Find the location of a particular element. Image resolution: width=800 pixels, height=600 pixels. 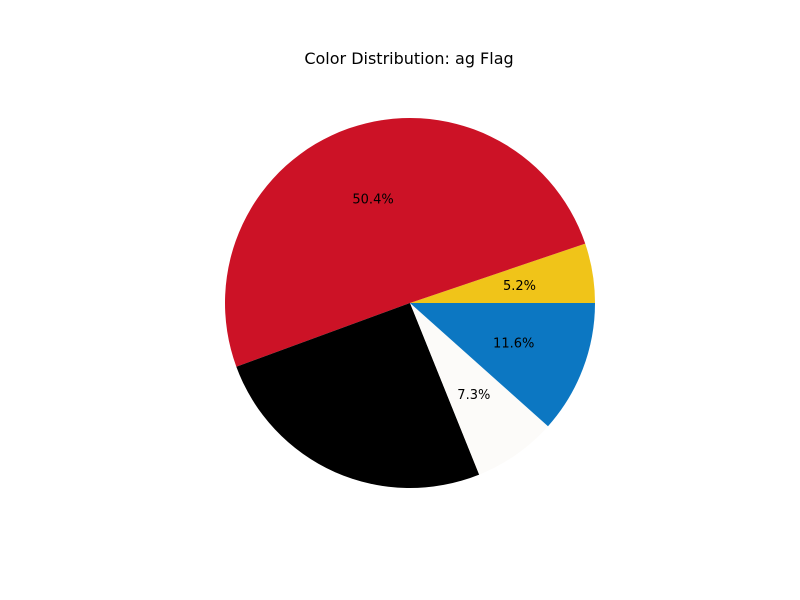

pie-slice-label-0: 5.2% is located at coordinates (519, 286).